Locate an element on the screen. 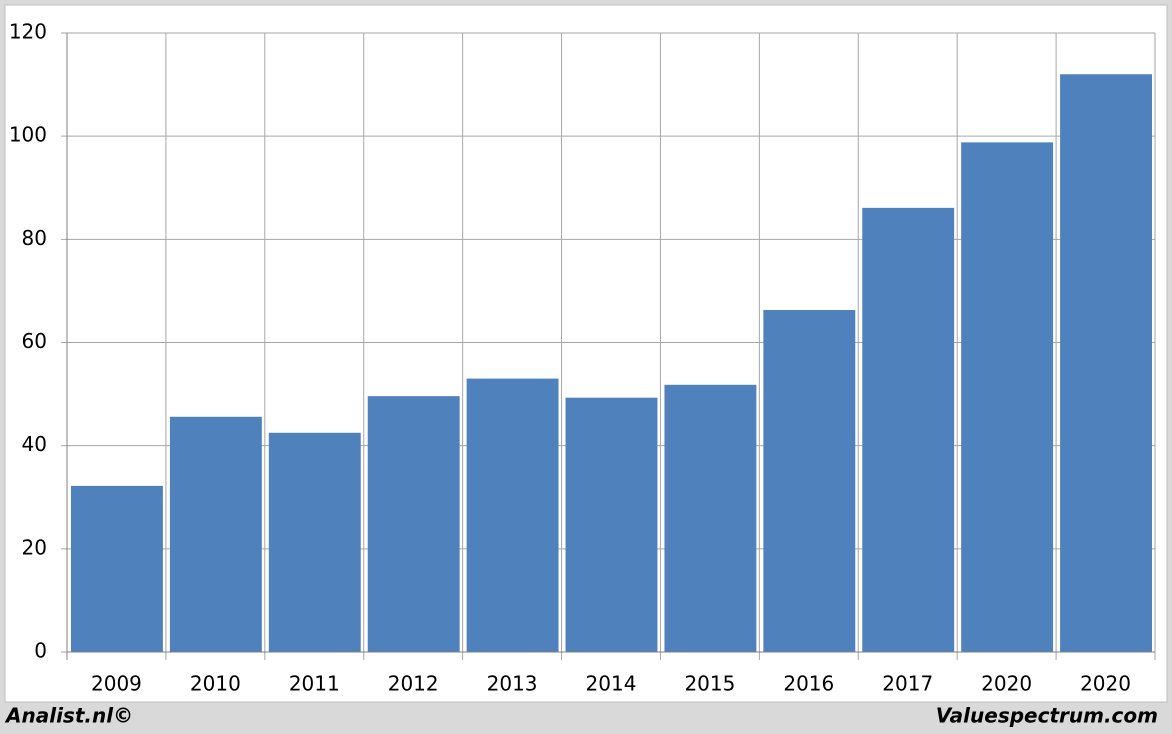 This screenshot has width=1172, height=734. y-tick-label: 40 is located at coordinates (34, 444).